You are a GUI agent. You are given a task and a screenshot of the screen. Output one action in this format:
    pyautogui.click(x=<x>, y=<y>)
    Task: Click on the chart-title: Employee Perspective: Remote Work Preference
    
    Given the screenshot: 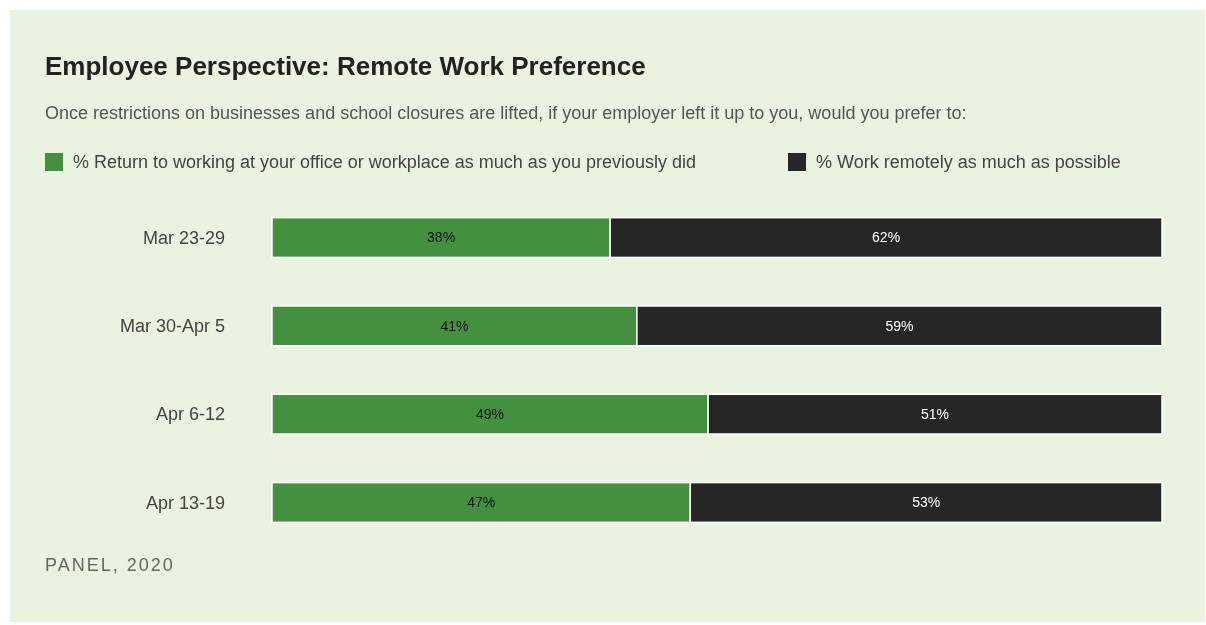 What is the action you would take?
    pyautogui.click(x=345, y=66)
    